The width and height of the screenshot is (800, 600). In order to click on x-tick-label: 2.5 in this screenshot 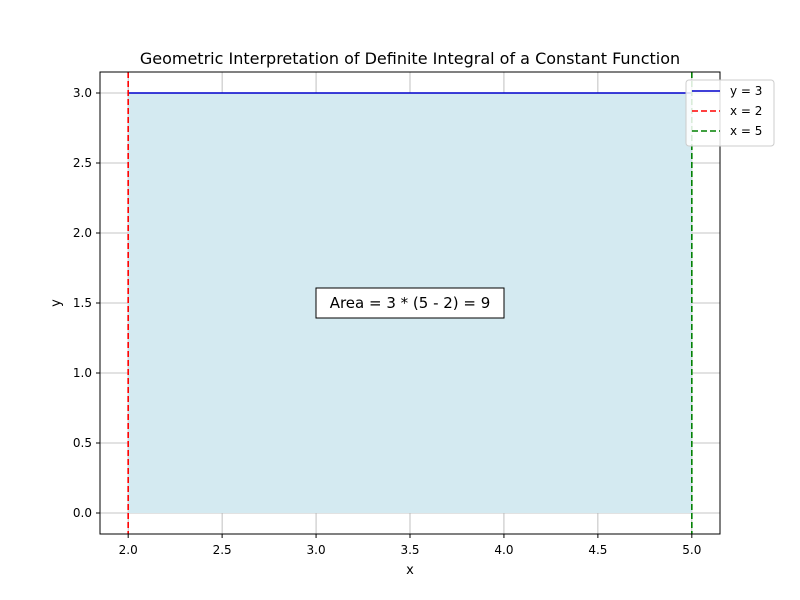, I will do `click(222, 550)`.